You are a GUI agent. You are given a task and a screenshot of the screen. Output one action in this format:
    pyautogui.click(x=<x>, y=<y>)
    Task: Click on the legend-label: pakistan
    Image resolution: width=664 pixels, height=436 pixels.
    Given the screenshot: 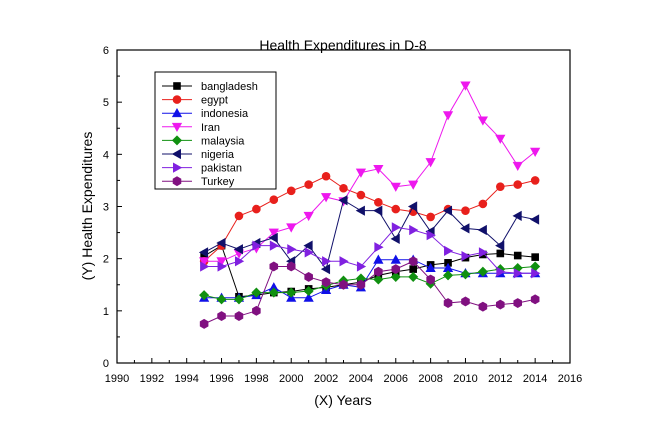 What is the action you would take?
    pyautogui.click(x=221, y=169)
    